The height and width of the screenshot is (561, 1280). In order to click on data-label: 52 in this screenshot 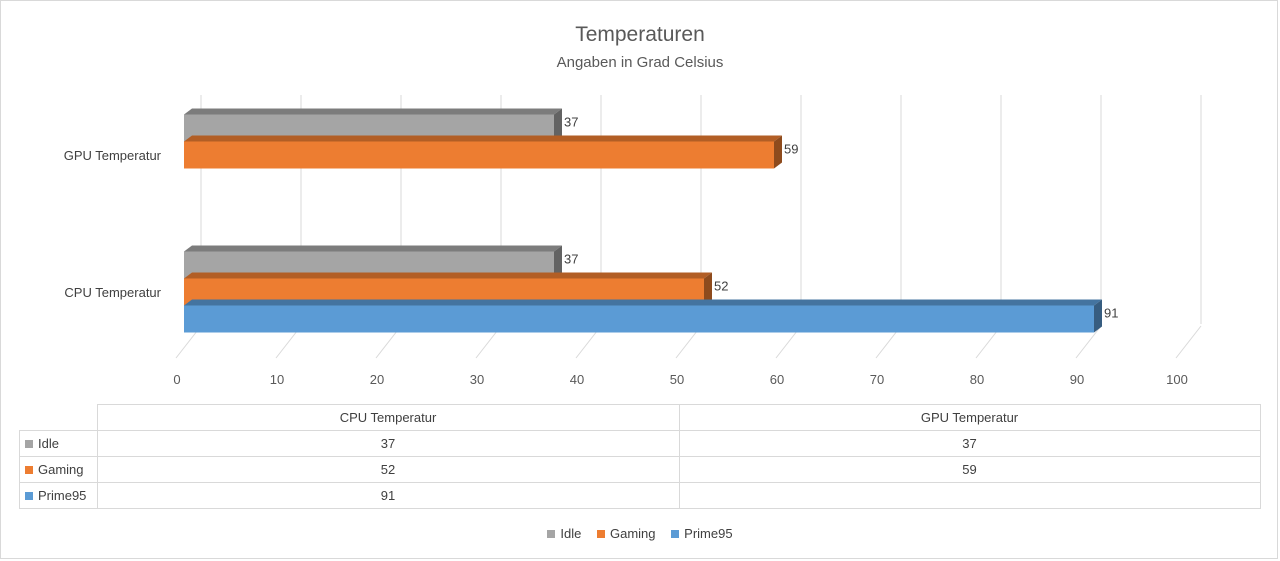, I will do `click(721, 286)`.